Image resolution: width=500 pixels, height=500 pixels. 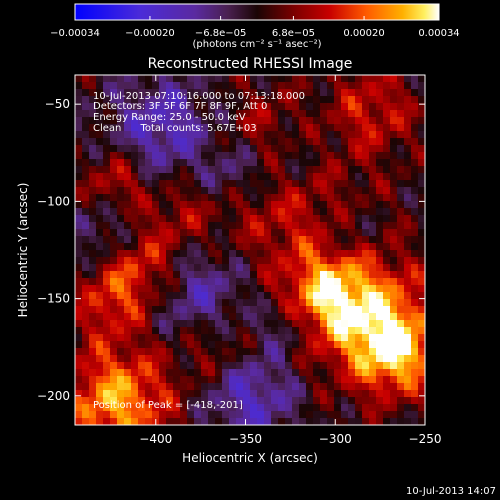 What do you see at coordinates (150, 33) in the screenshot?
I see `colorbar-tick-label: −0.00020` at bounding box center [150, 33].